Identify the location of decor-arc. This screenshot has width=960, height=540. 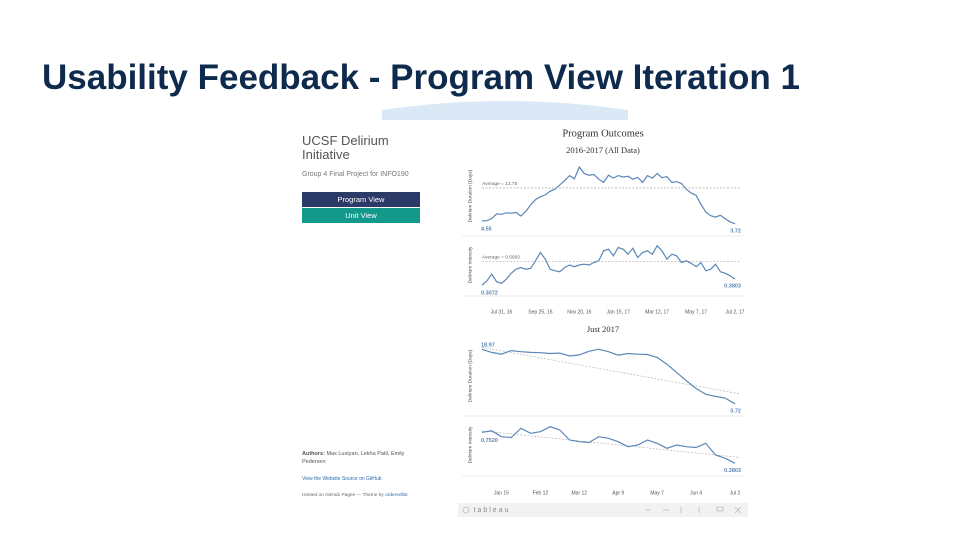
(505, 110).